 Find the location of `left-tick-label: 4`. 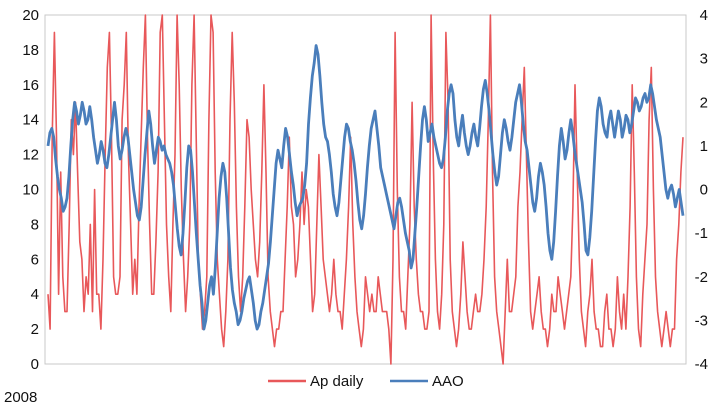

left-tick-label: 4 is located at coordinates (35, 294).